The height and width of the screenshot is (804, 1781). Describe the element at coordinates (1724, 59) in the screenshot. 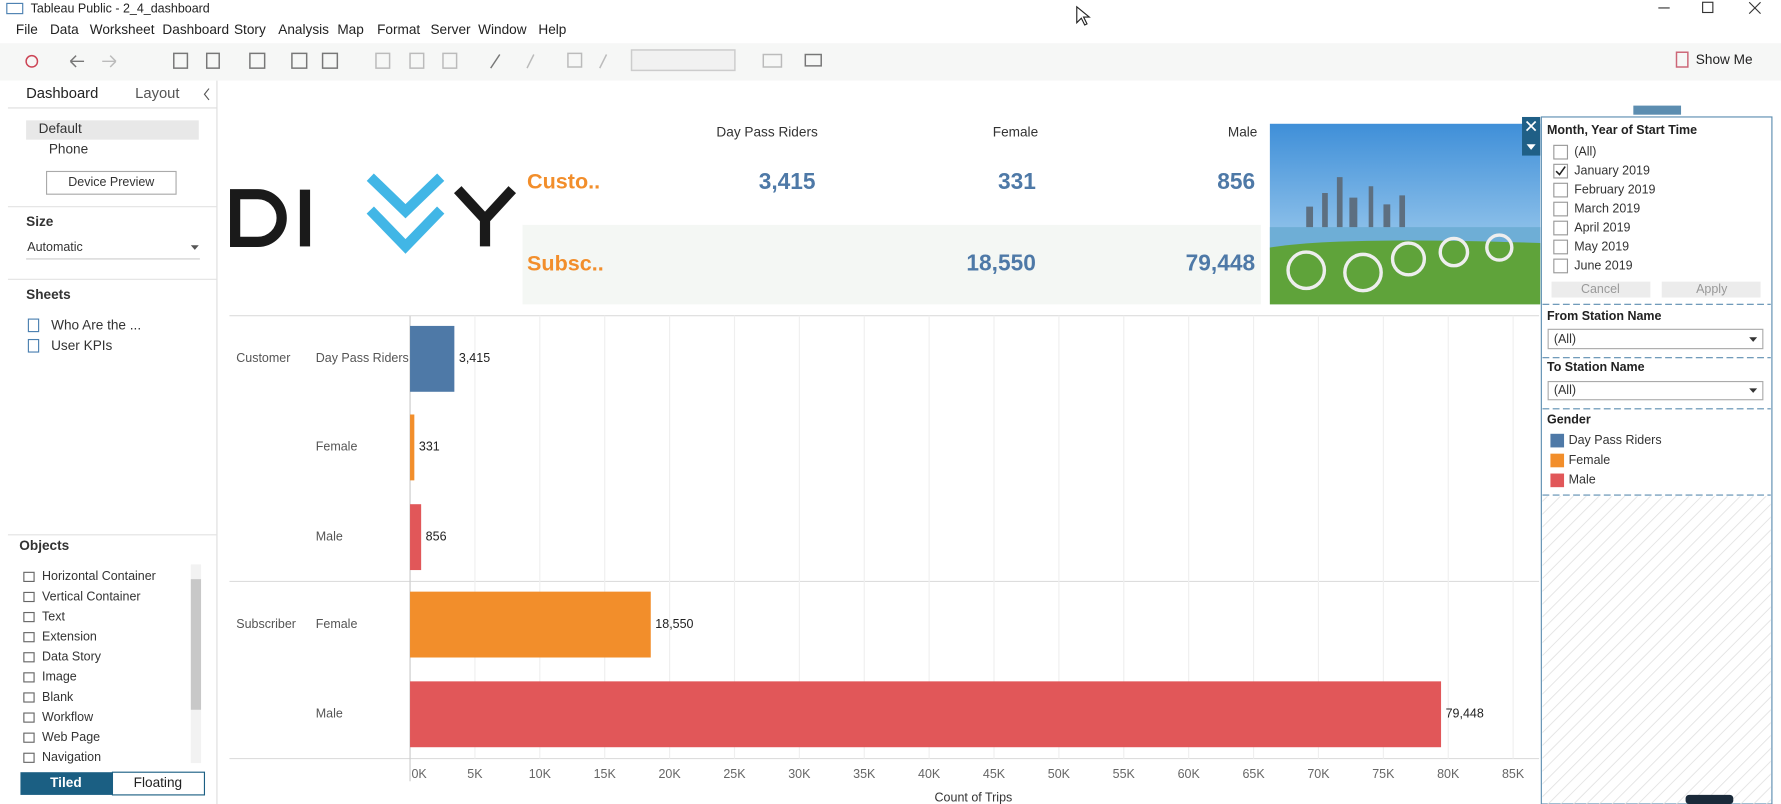

I see `show-me: Show Me` at that location.